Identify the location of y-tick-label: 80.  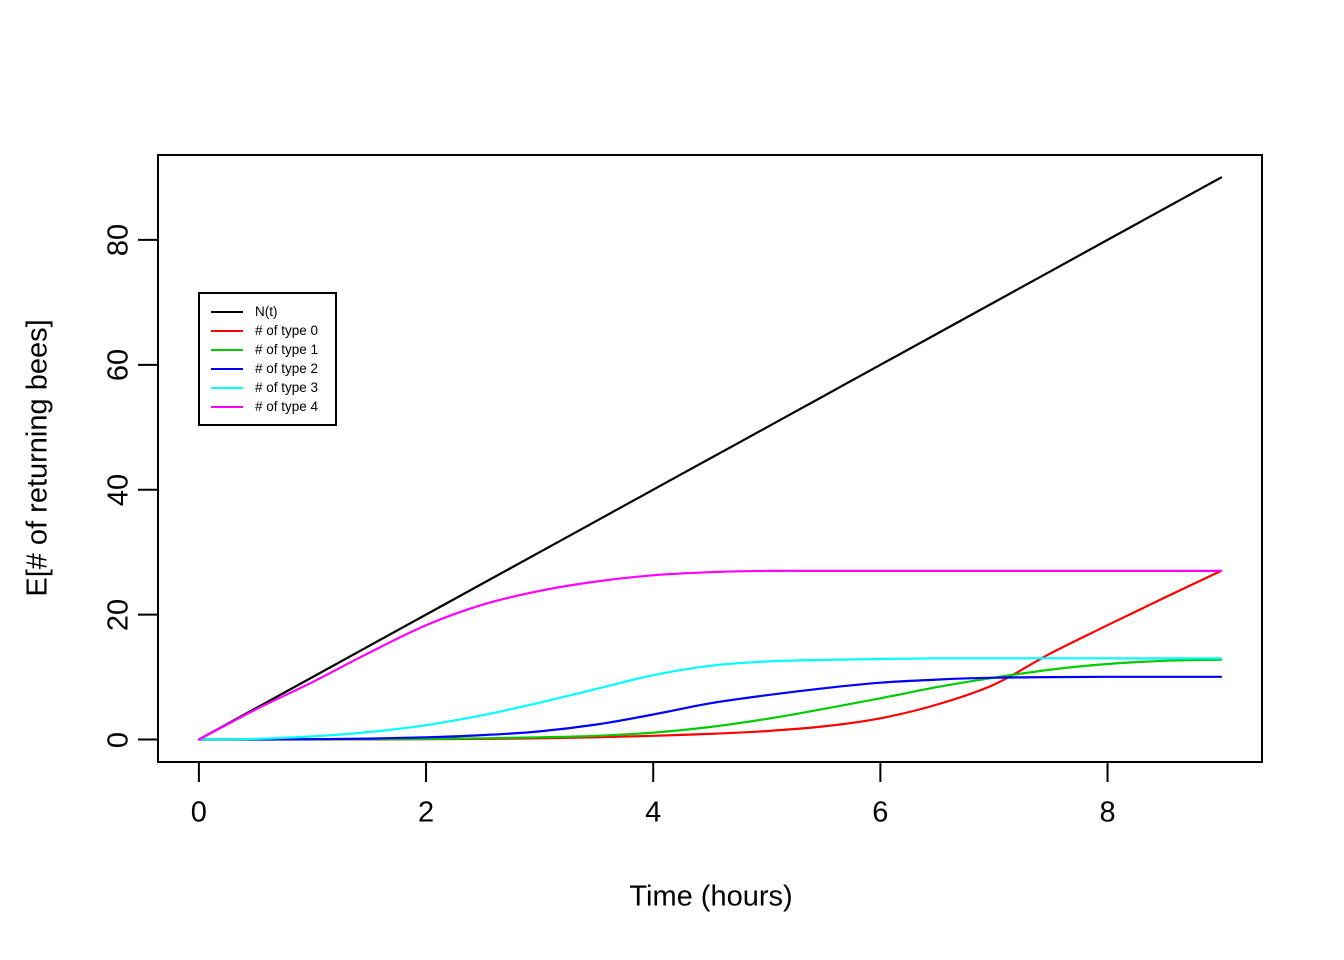
(118, 240).